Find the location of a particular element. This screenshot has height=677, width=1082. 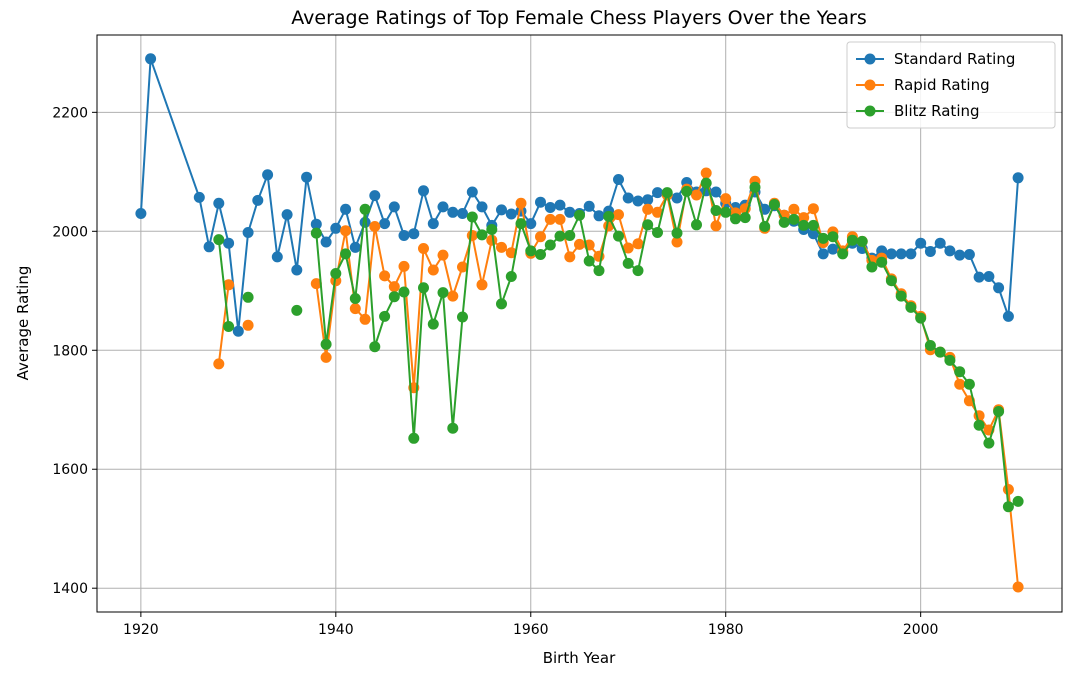

x-tick-label: 1940 is located at coordinates (336, 630).